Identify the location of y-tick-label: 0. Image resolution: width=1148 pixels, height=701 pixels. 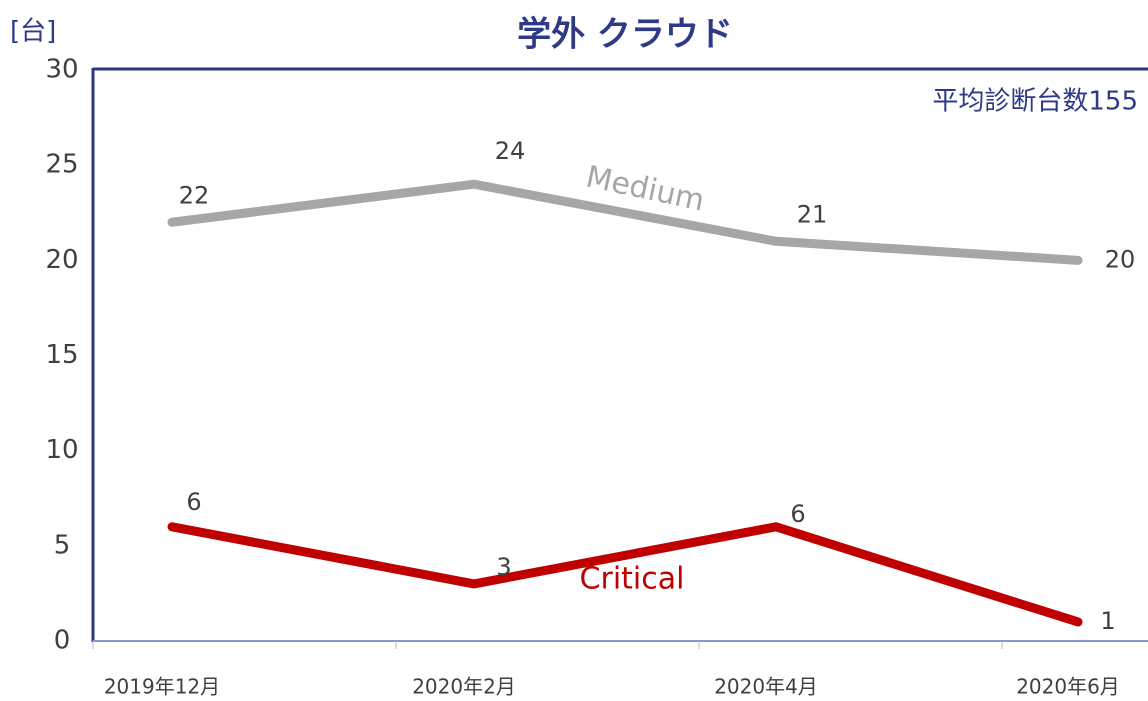
(62, 641).